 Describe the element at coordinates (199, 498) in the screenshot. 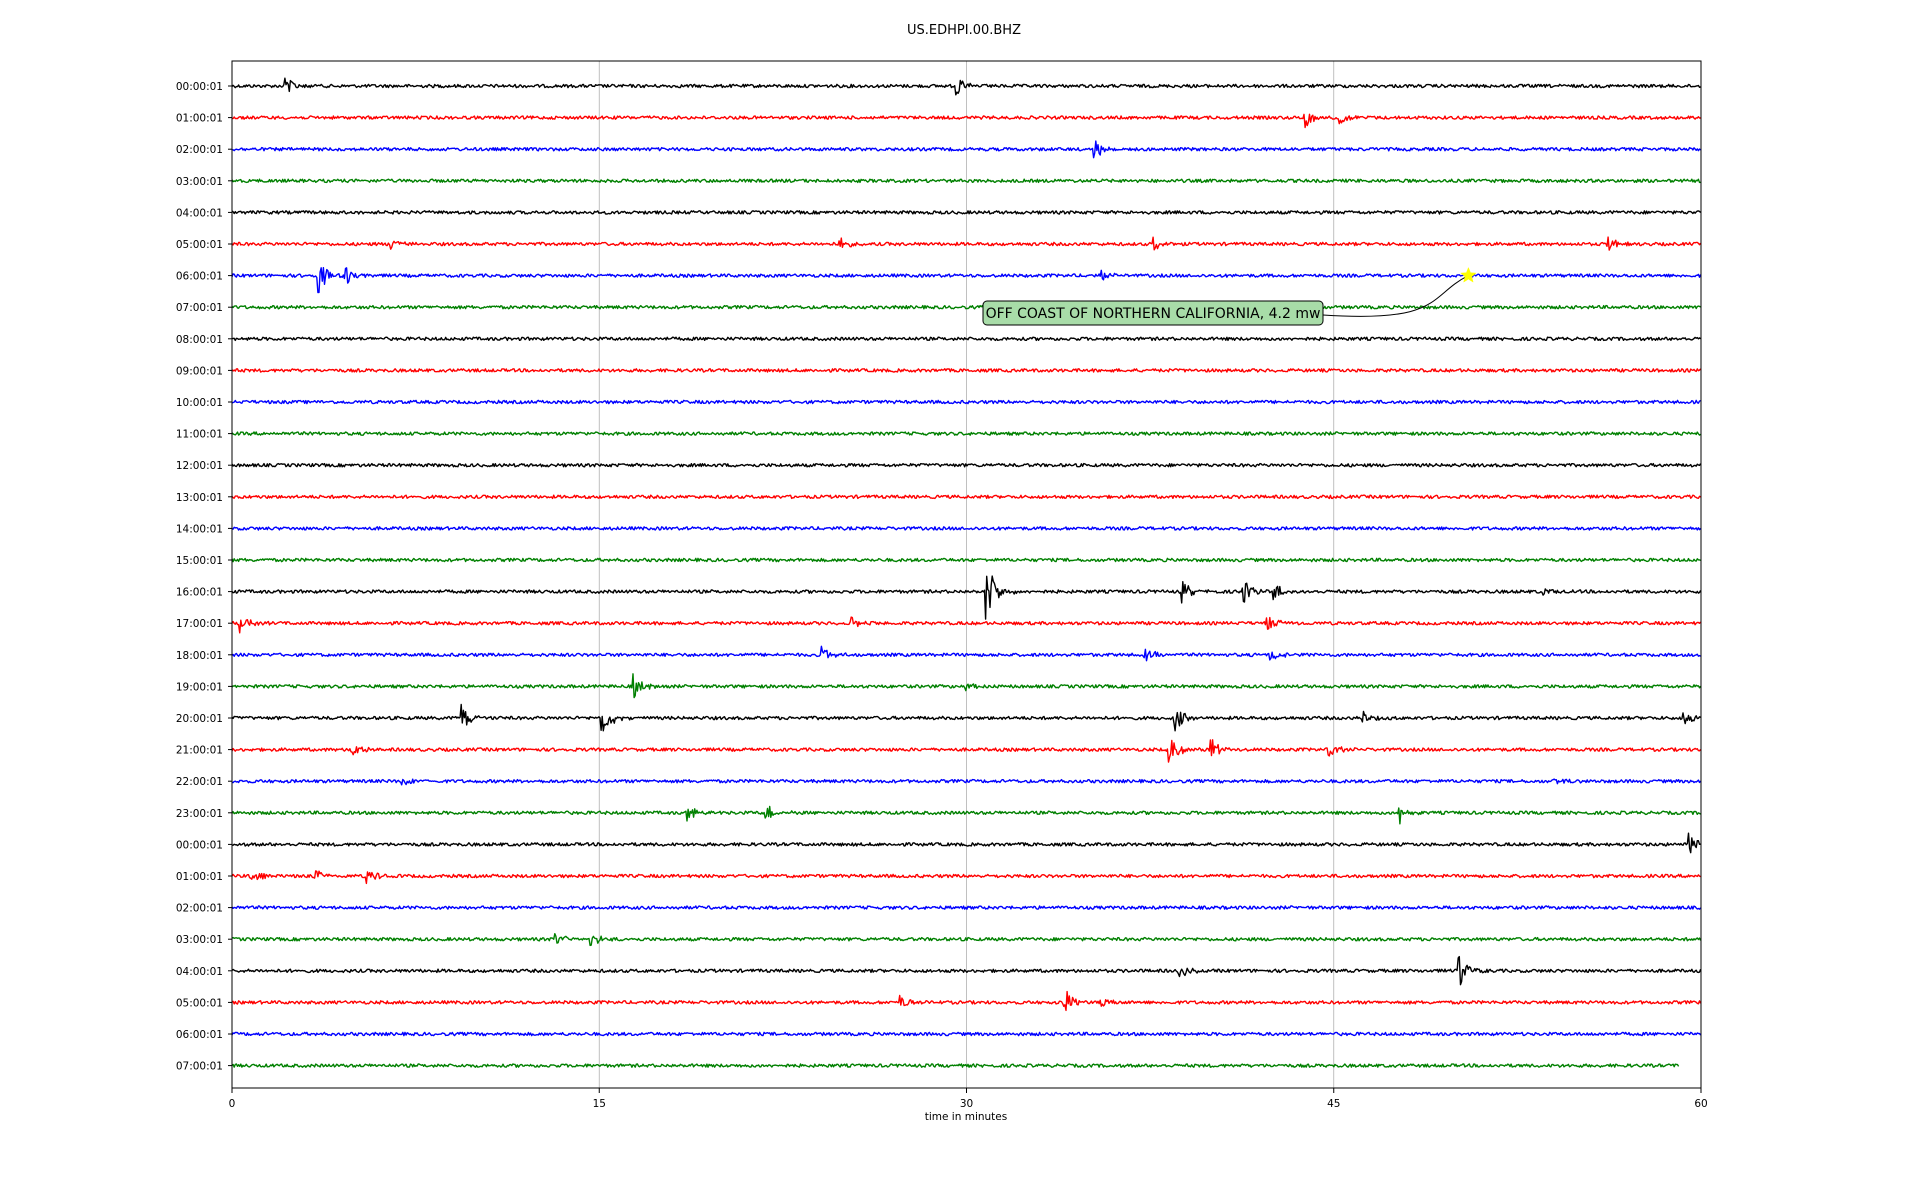

I see `y-tick-label: 13:00:01` at that location.